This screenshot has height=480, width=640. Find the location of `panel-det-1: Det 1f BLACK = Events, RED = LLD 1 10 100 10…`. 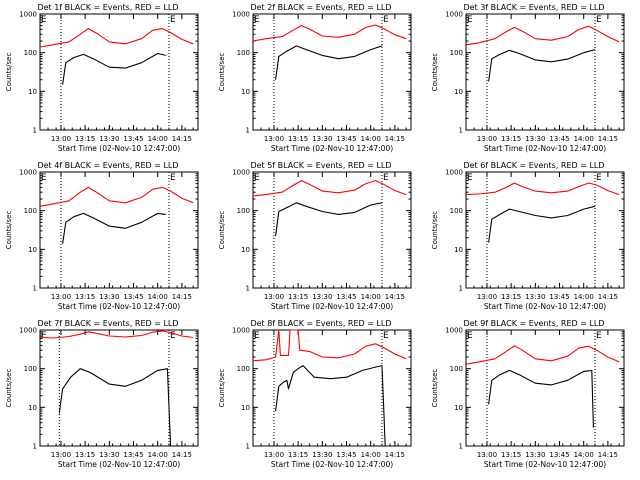

panel-det-1: Det 1f BLACK = Events, RED = LLD 1 10 100 10… is located at coordinates (102, 78).